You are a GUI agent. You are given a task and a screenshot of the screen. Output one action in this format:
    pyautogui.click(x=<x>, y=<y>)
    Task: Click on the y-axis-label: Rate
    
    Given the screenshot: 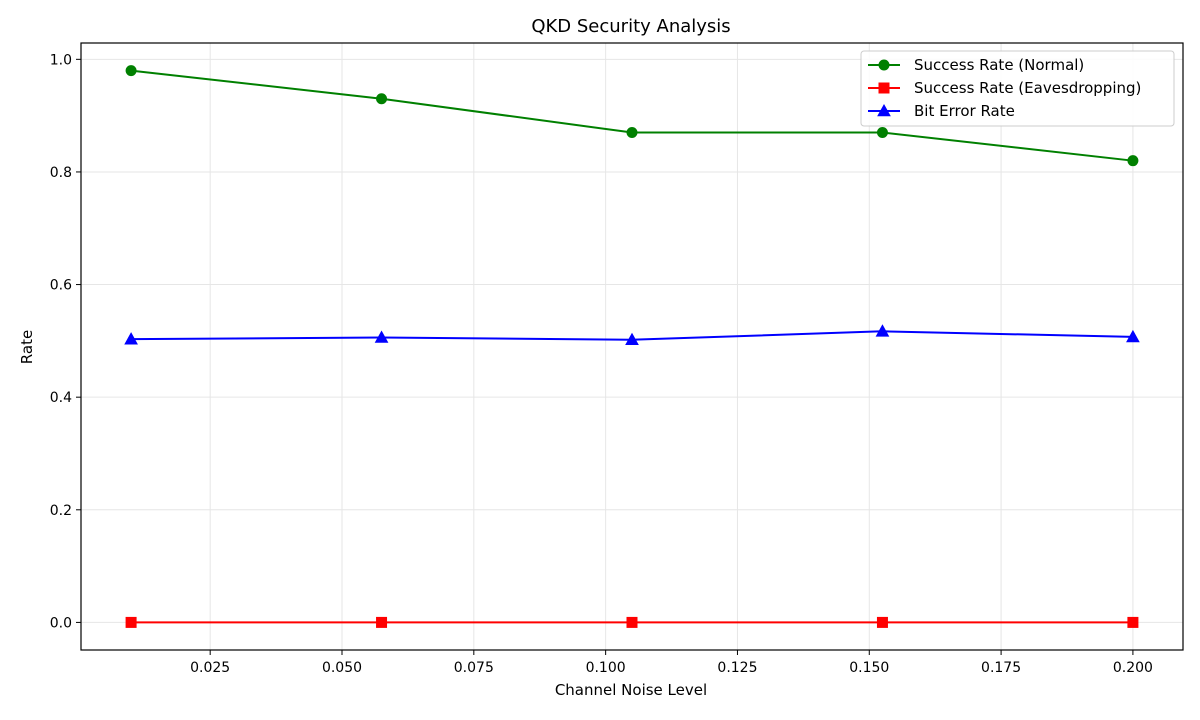 What is the action you would take?
    pyautogui.click(x=27, y=347)
    